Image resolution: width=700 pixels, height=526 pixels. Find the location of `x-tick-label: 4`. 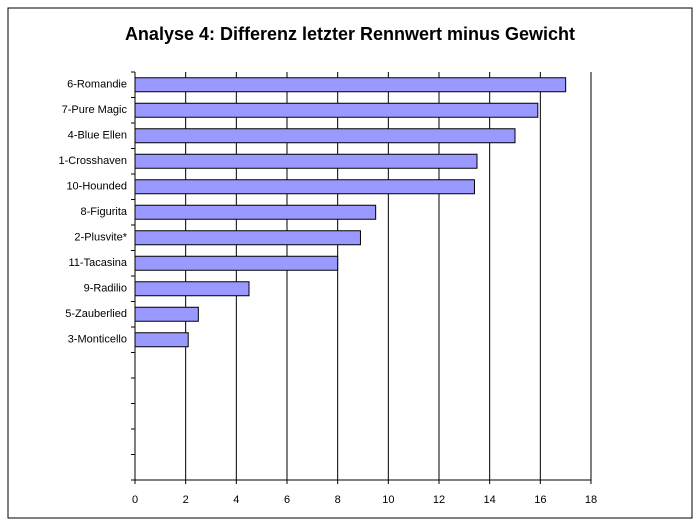

x-tick-label: 4 is located at coordinates (236, 500).